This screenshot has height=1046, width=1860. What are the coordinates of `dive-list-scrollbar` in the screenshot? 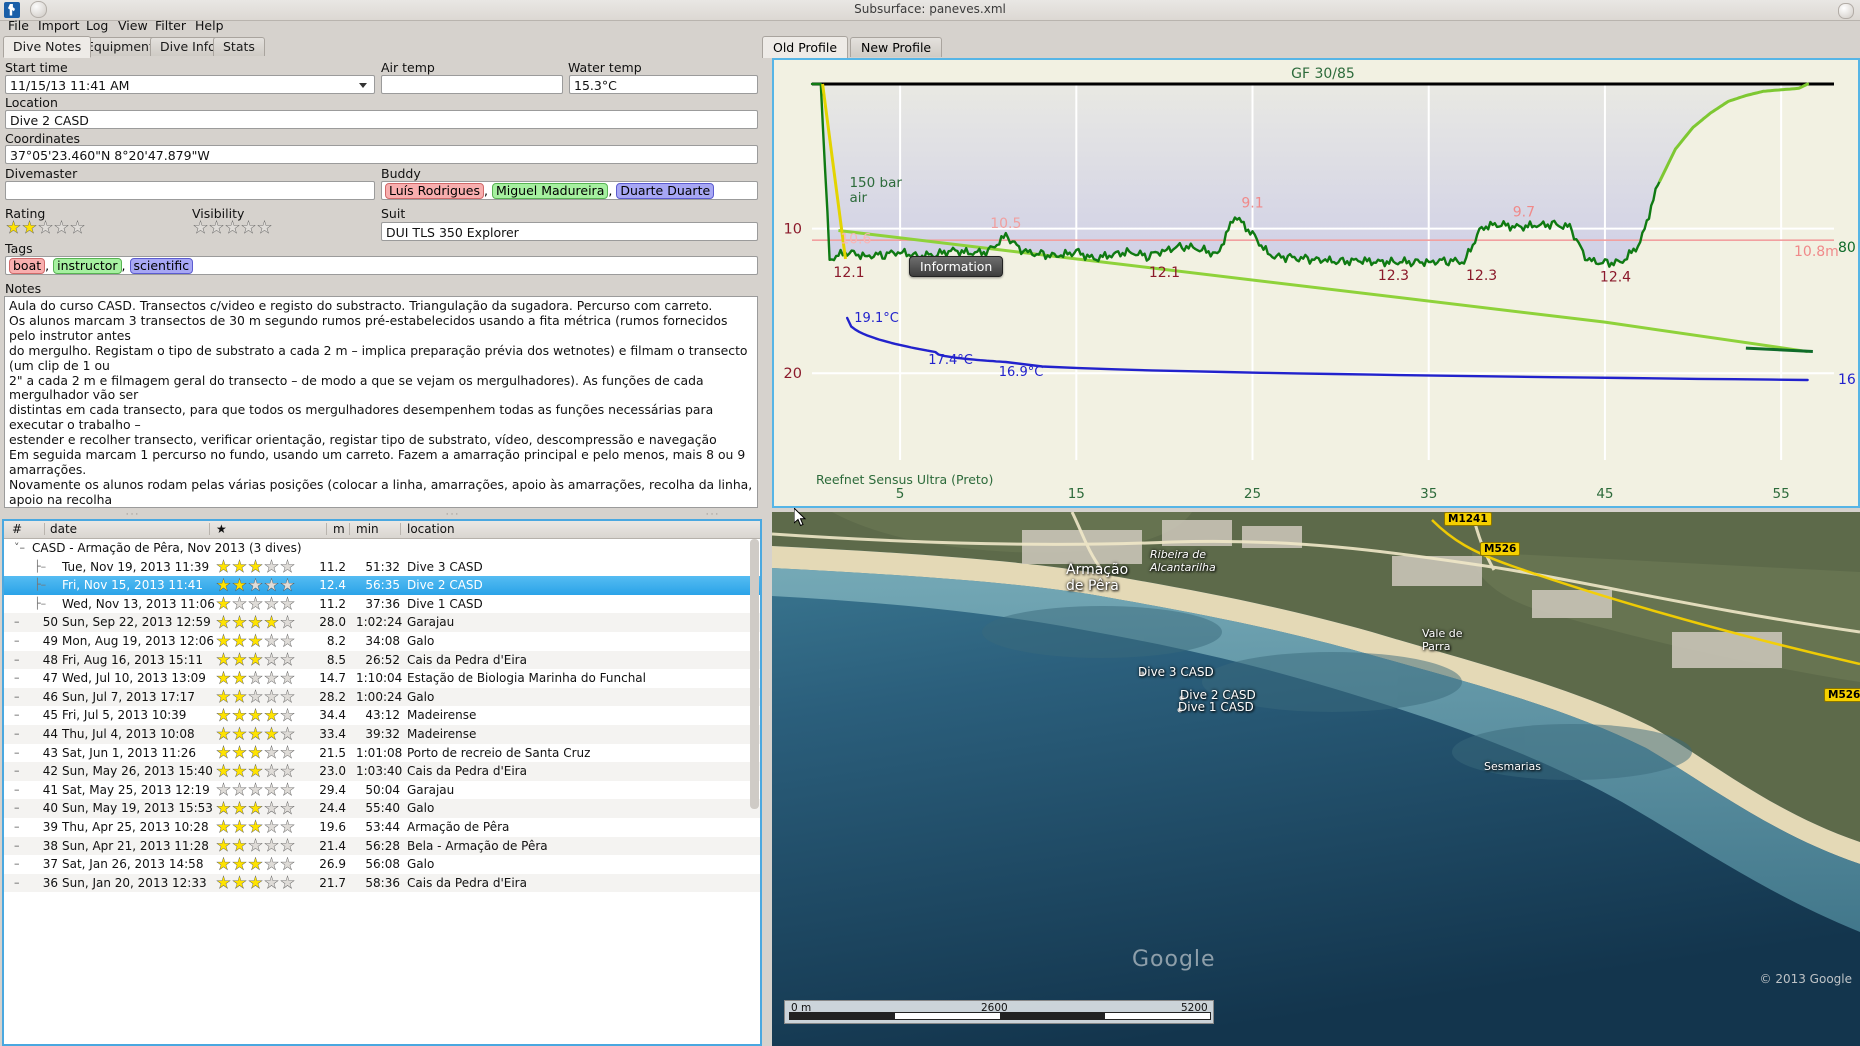 It's located at (754, 674).